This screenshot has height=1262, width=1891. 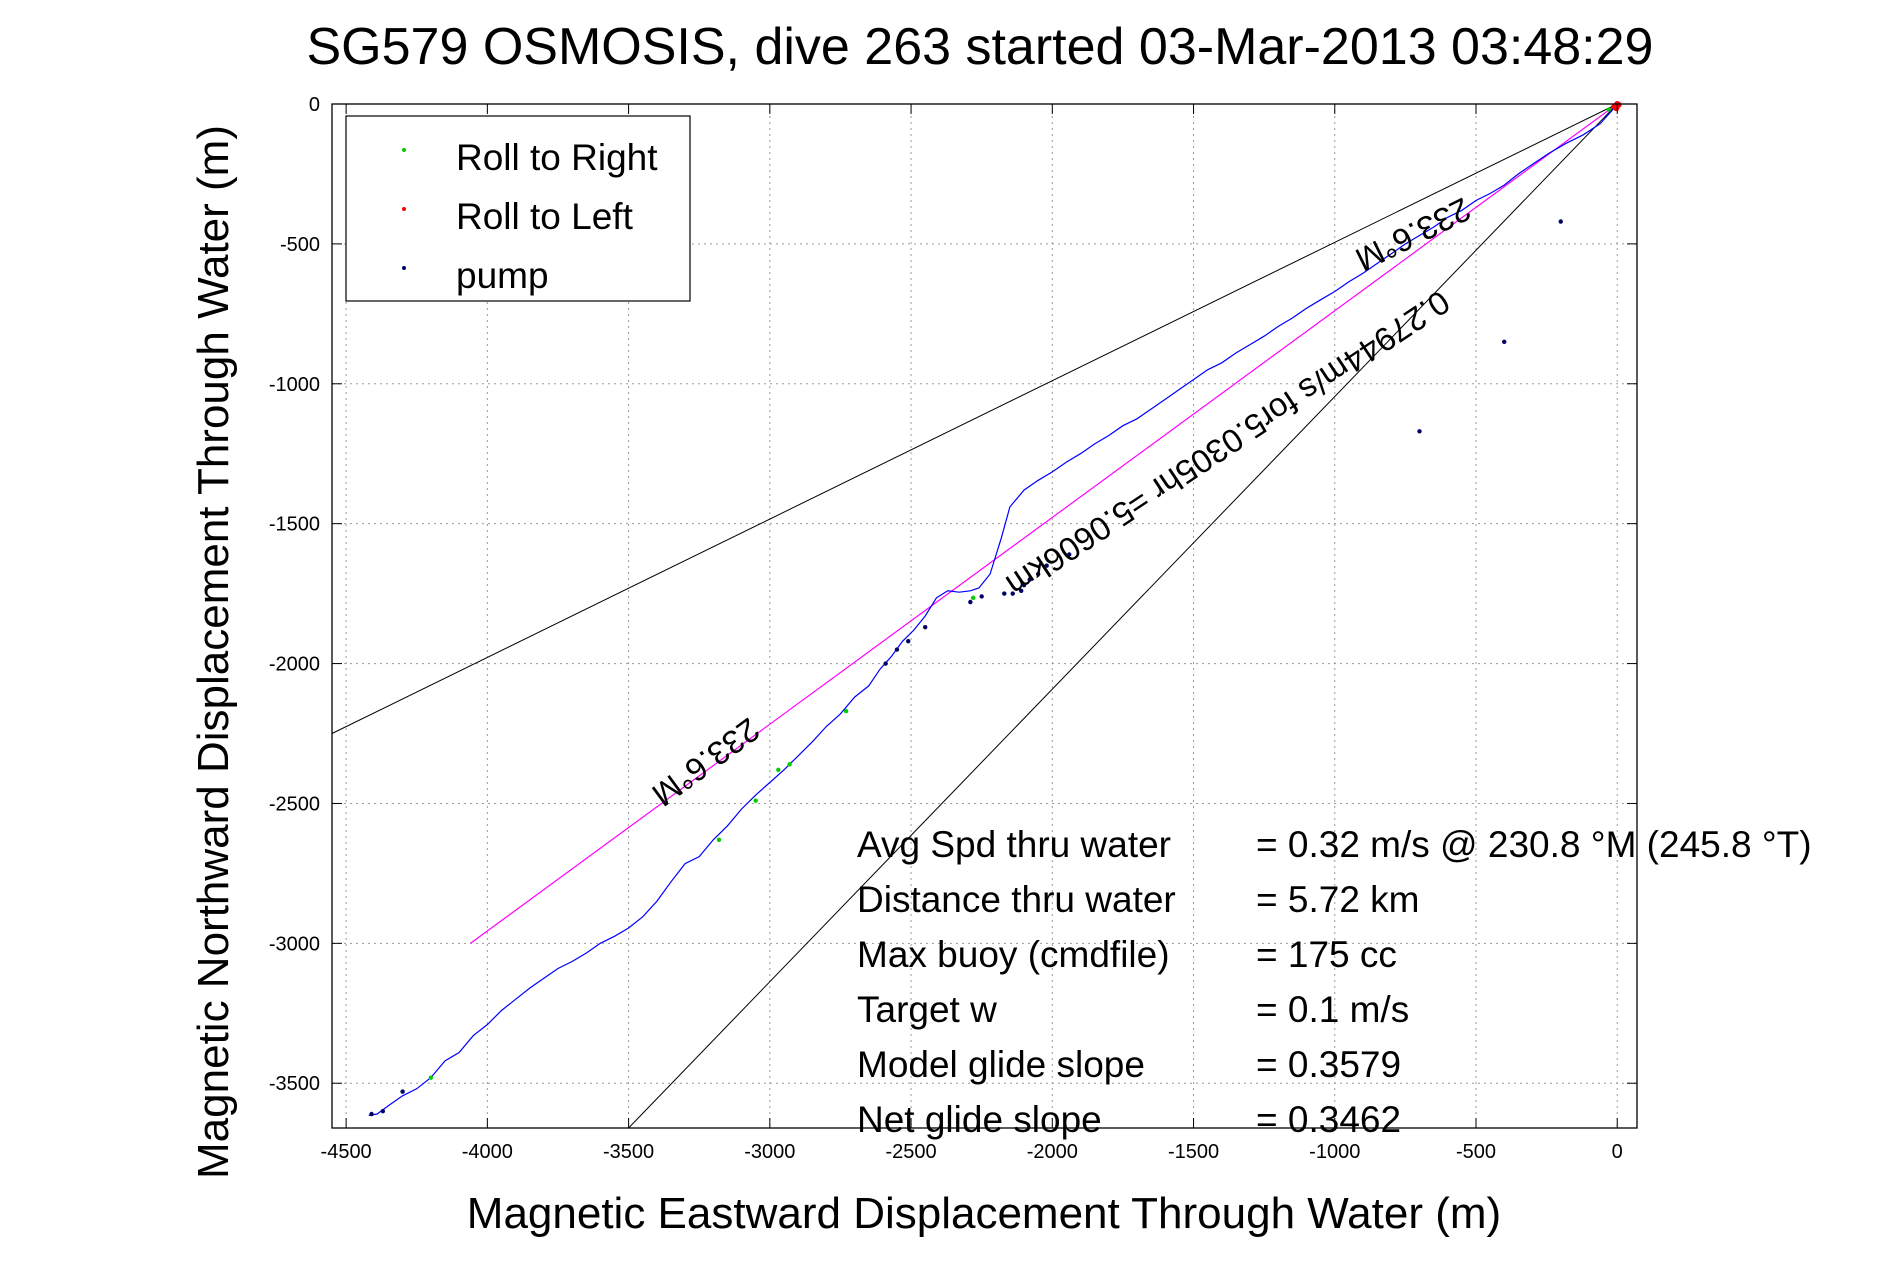 What do you see at coordinates (502, 275) in the screenshot?
I see `legend-label-pump: pump` at bounding box center [502, 275].